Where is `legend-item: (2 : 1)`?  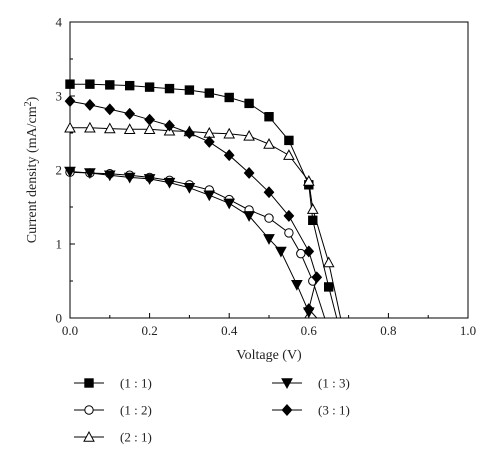
legend-item: (2 : 1) is located at coordinates (113, 437).